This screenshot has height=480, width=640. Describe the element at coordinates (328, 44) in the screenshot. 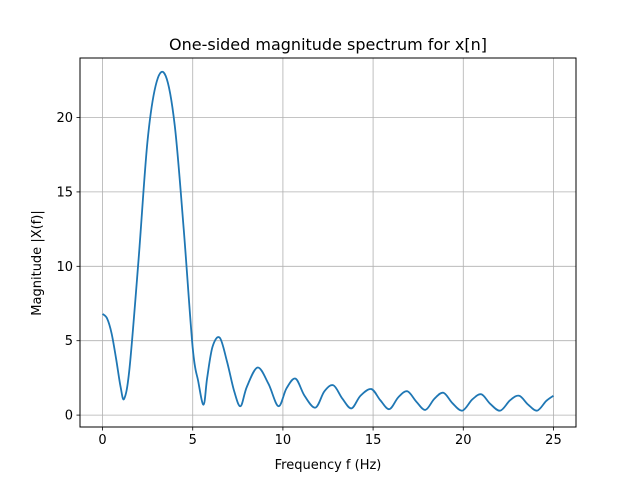

I see `chart-title: One-sided magnitude spectrum for x[n]` at that location.